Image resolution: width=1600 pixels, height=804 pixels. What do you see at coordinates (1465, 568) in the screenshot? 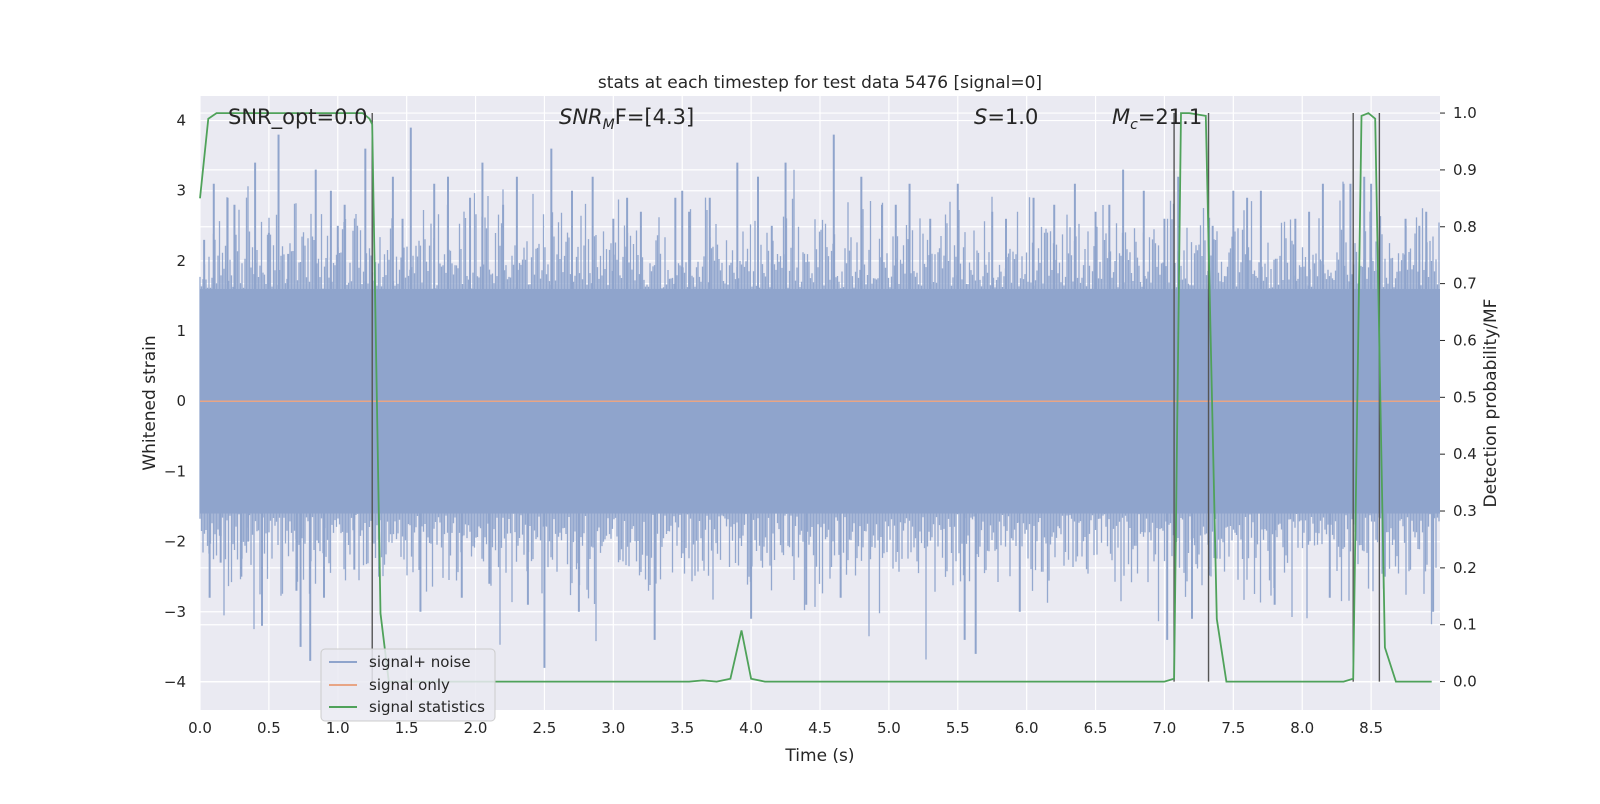
I see `y-right-tick-label: 0.2` at bounding box center [1465, 568].